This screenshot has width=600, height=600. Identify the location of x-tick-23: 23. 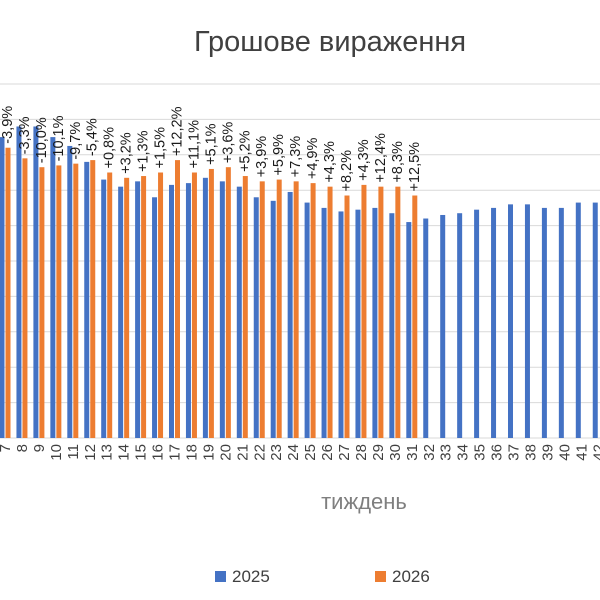
(276, 452).